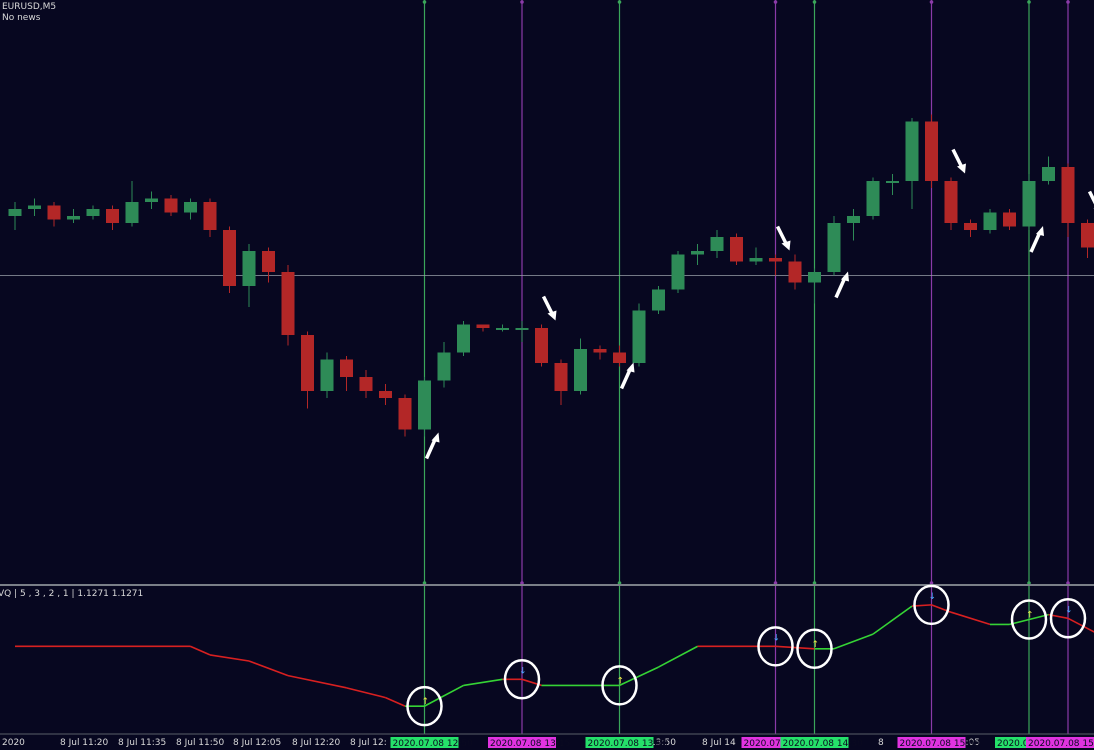  What do you see at coordinates (257, 743) in the screenshot?
I see `time-label: 8 Jul 12:05` at bounding box center [257, 743].